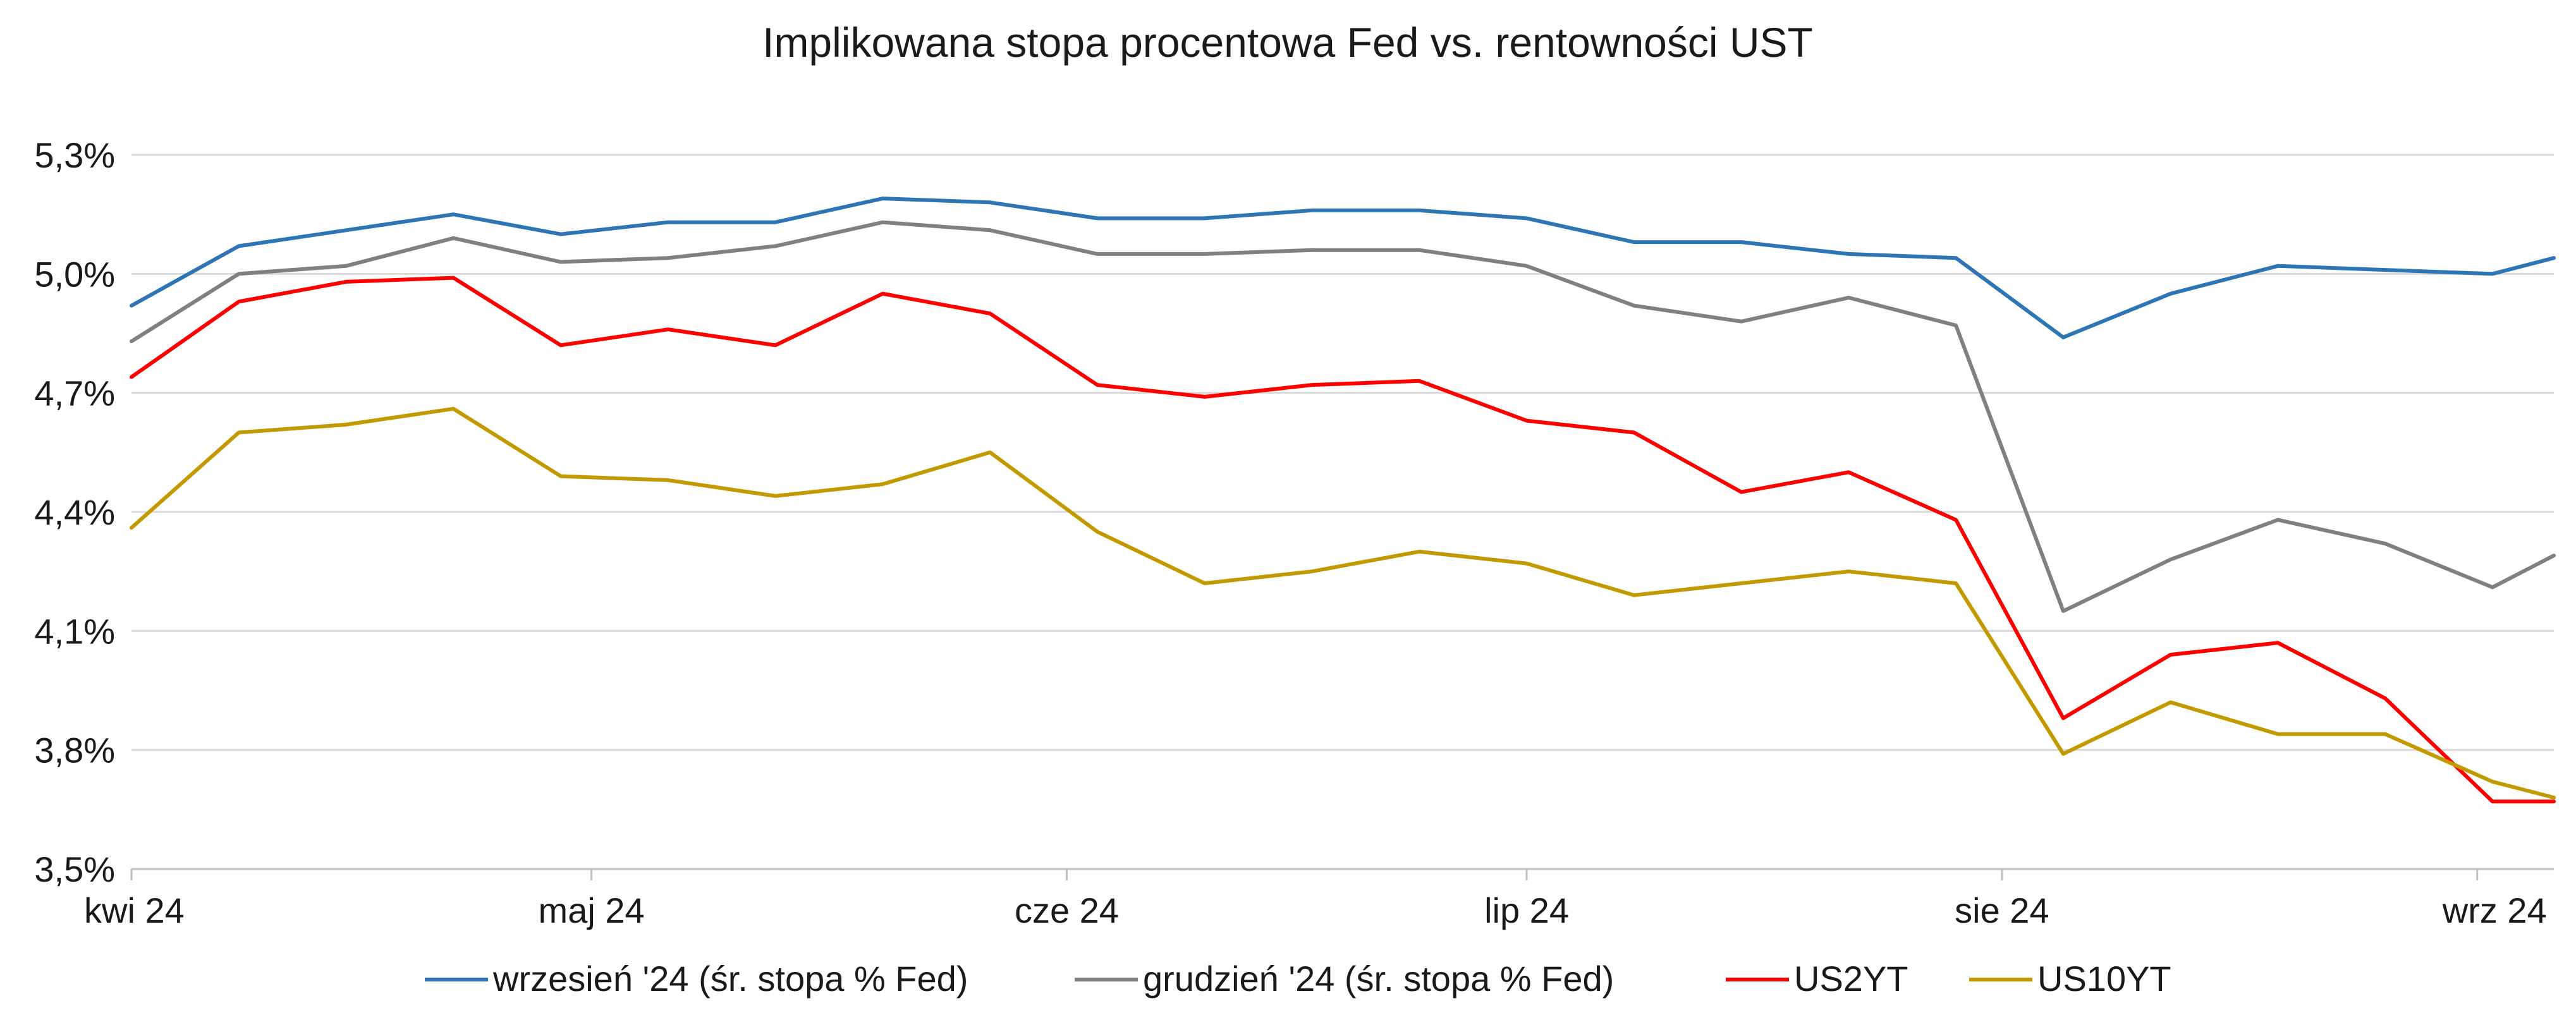  I want to click on legend-label: US2YT, so click(1851, 979).